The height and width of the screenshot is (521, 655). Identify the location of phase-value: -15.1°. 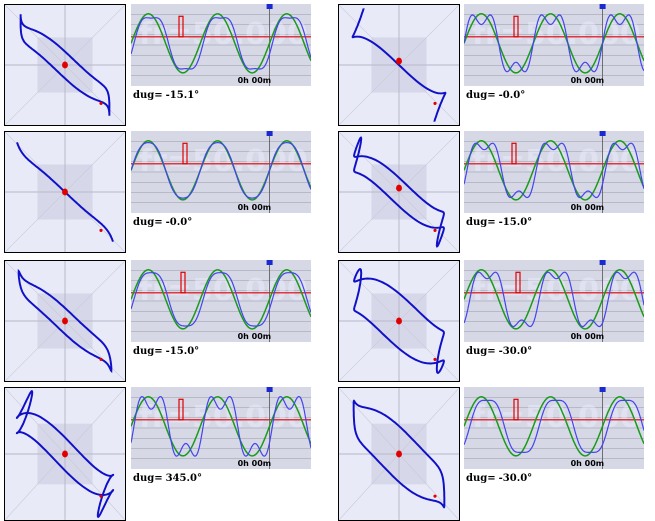
(182, 95).